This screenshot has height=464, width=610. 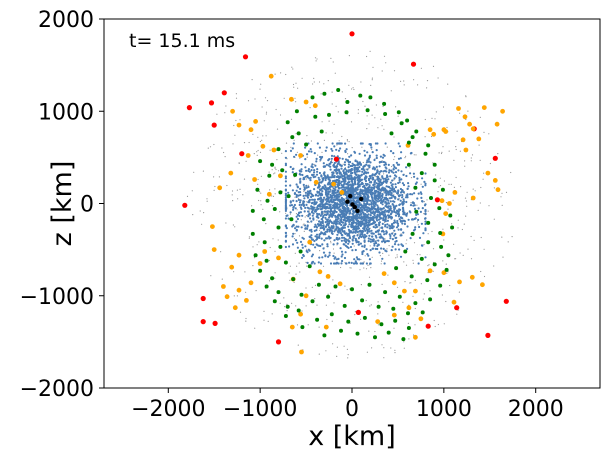 I want to click on x-axis-ticks: −2000 −1000 0 1000 2000, so click(x=347, y=405).